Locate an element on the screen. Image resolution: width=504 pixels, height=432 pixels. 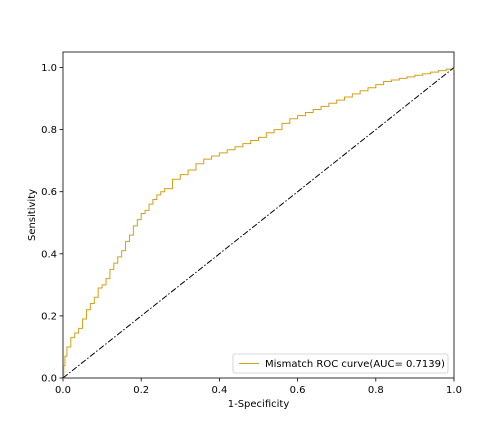
legend-label-roc: Mismatch ROC curve(AUC= 0.7139) is located at coordinates (355, 364).